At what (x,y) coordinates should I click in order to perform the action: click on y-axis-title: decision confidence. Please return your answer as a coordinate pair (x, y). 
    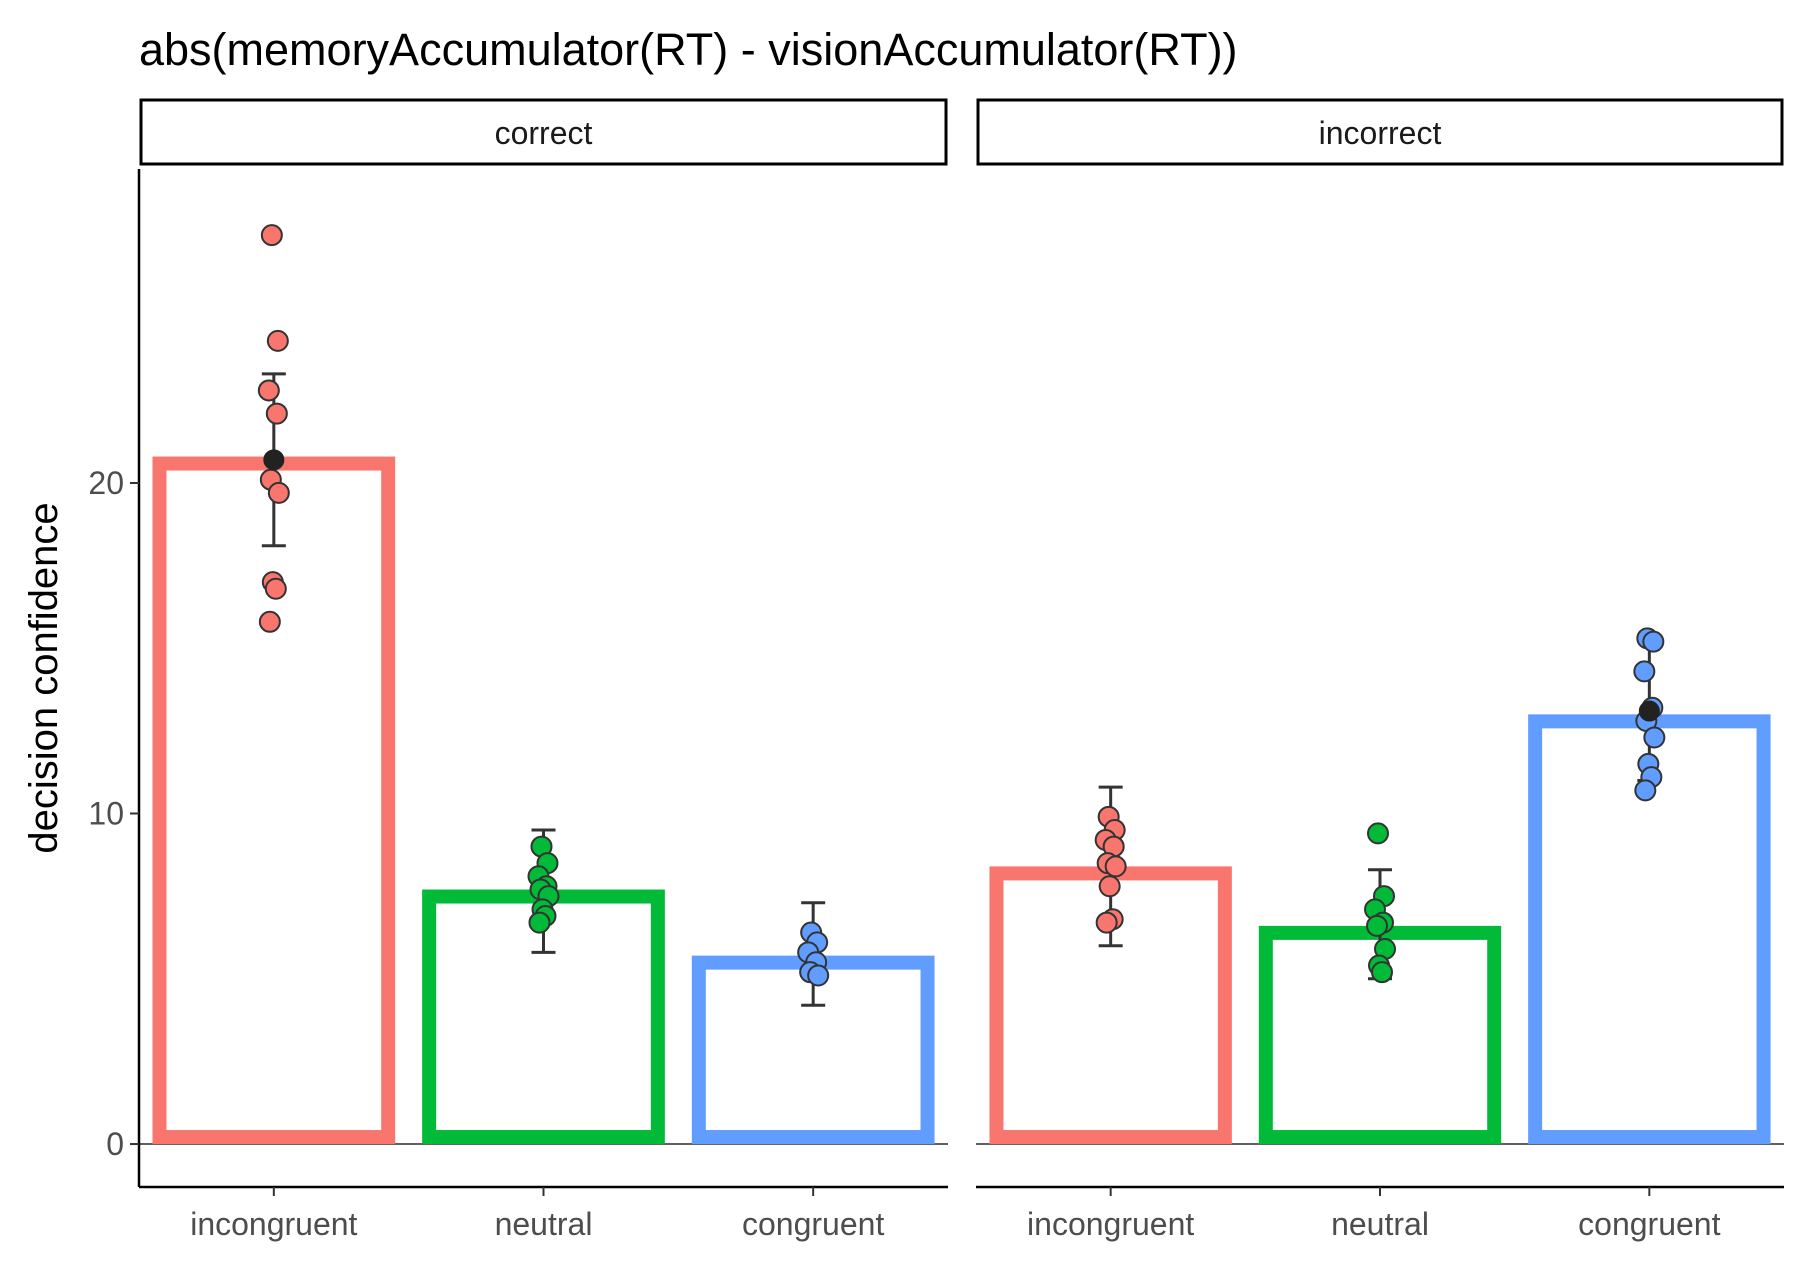
    Looking at the image, I should click on (44, 677).